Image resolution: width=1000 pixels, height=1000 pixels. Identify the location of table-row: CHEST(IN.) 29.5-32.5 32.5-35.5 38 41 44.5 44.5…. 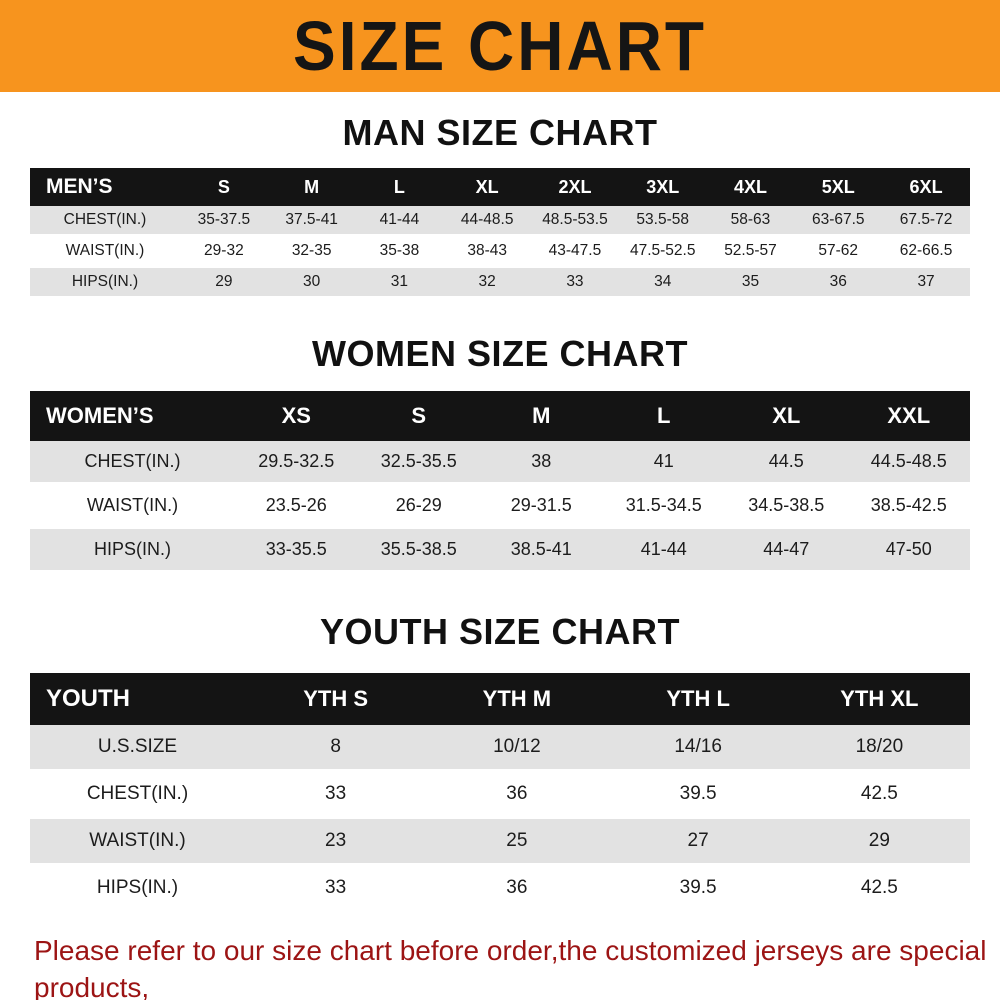
(500, 463).